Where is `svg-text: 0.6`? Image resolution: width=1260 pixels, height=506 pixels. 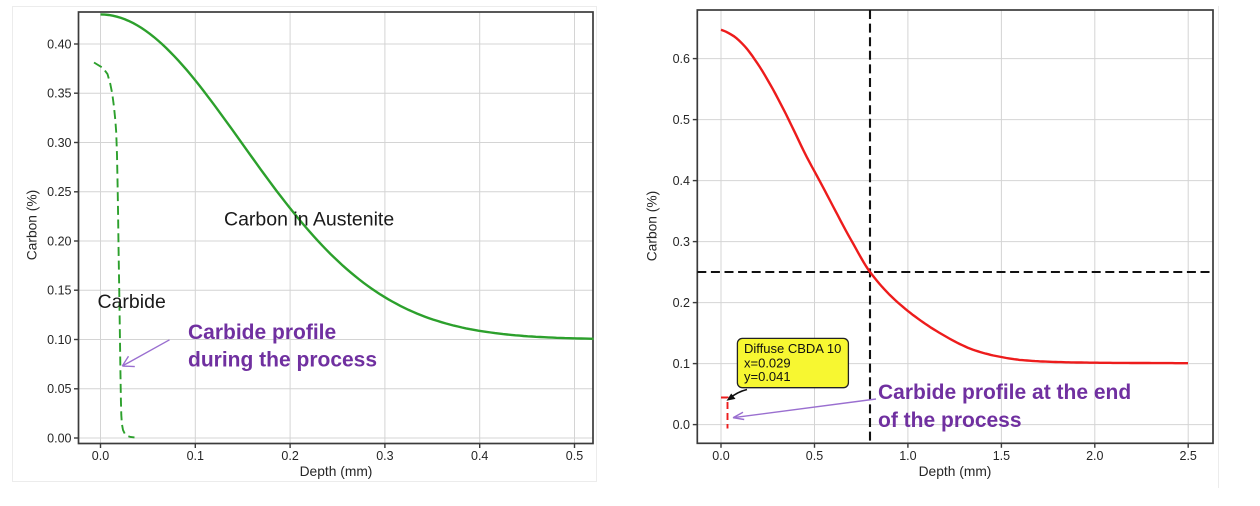 svg-text: 0.6 is located at coordinates (681, 59).